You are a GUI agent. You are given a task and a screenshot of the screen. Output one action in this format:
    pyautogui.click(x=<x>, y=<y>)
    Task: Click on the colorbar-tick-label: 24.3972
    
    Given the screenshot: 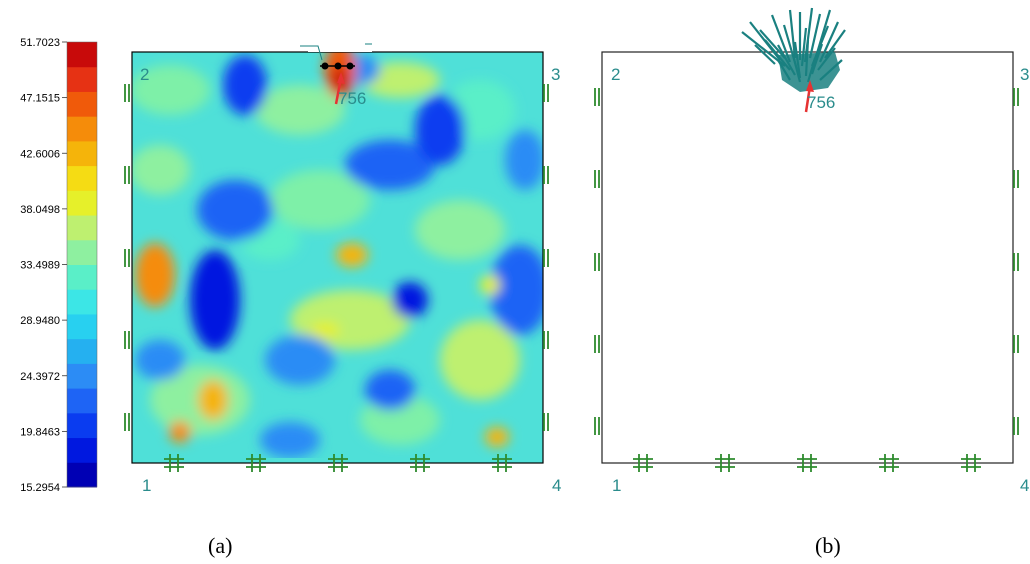 What is the action you would take?
    pyautogui.click(x=40, y=377)
    